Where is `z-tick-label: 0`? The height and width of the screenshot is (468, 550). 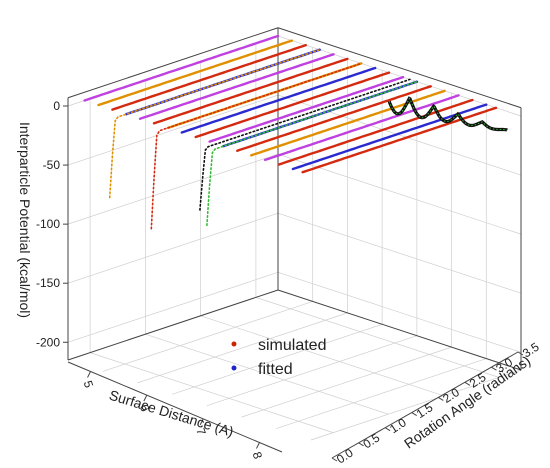
z-tick-label: 0 is located at coordinates (56, 106).